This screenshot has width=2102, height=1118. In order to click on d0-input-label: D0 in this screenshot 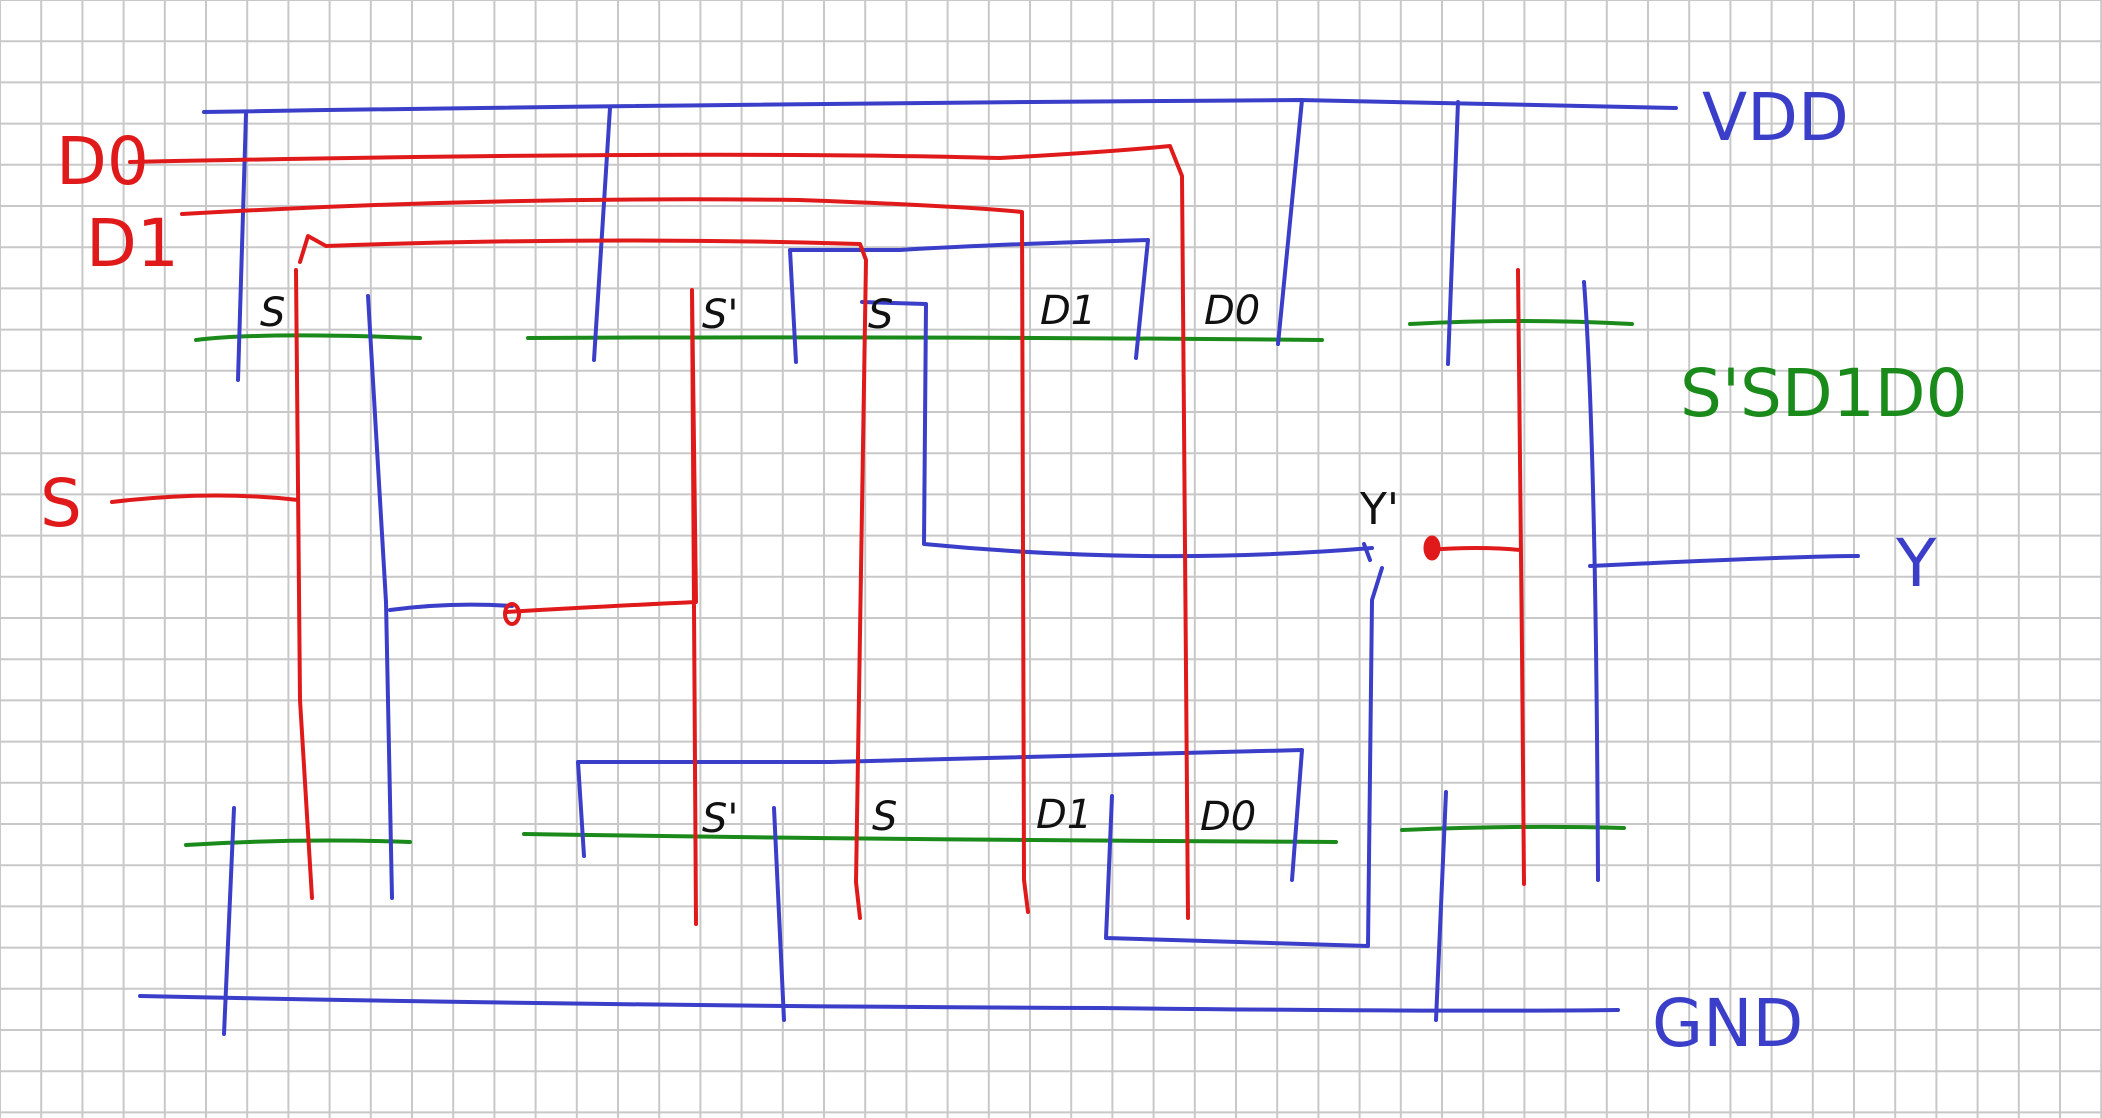, I will do `click(102, 161)`.